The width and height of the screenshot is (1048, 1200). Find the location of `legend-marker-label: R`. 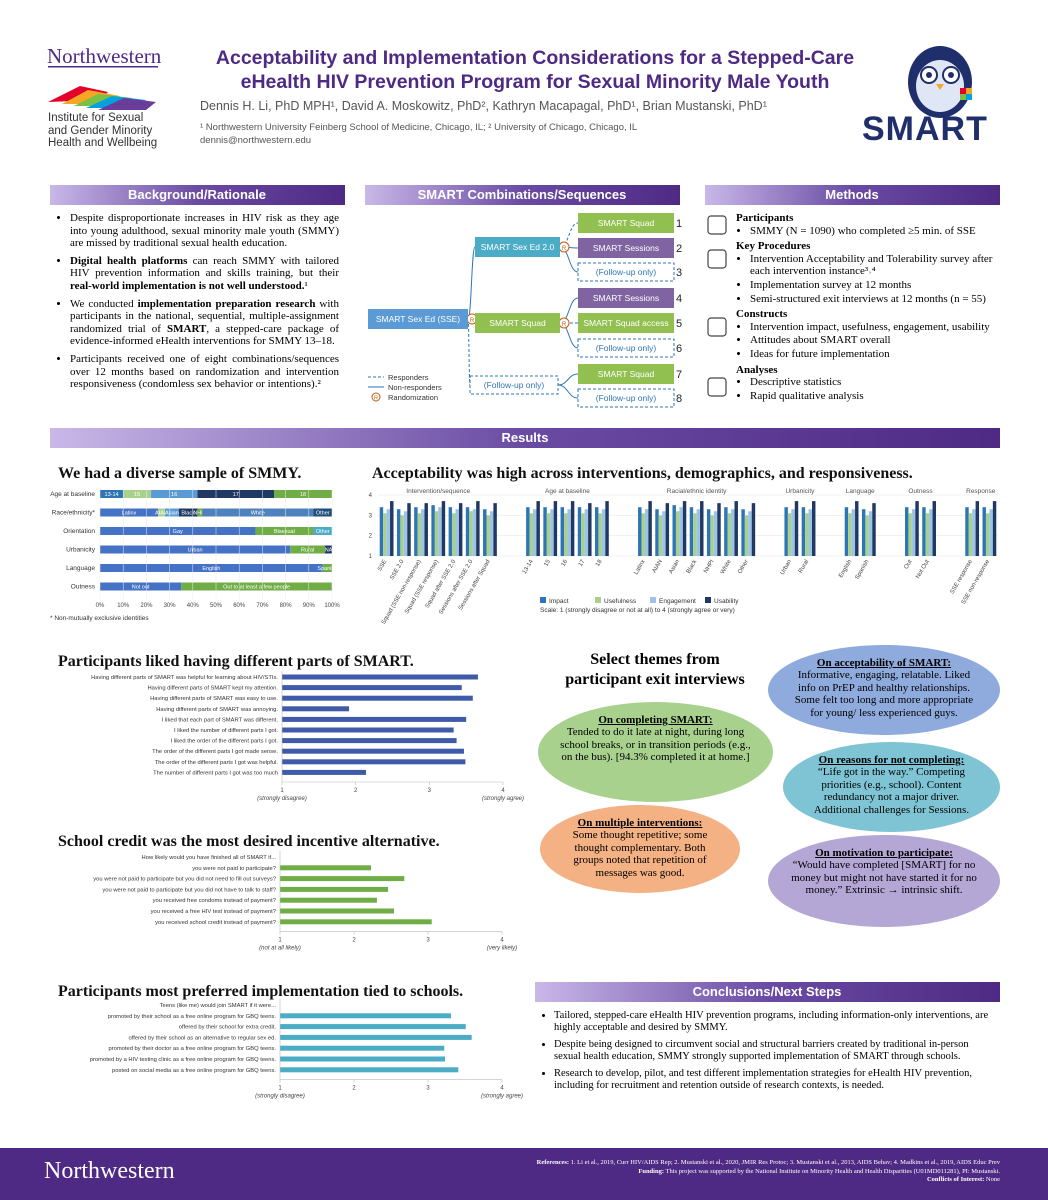

legend-marker-label: R is located at coordinates (376, 399).